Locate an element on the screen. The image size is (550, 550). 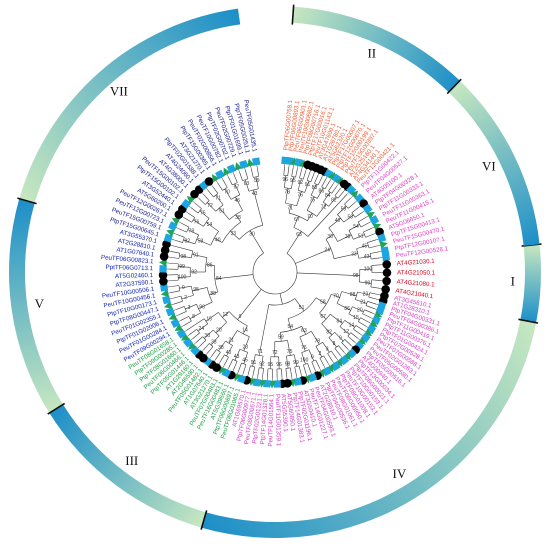
leaf-label: AT5G60850.1 is located at coordinates (290, 412).